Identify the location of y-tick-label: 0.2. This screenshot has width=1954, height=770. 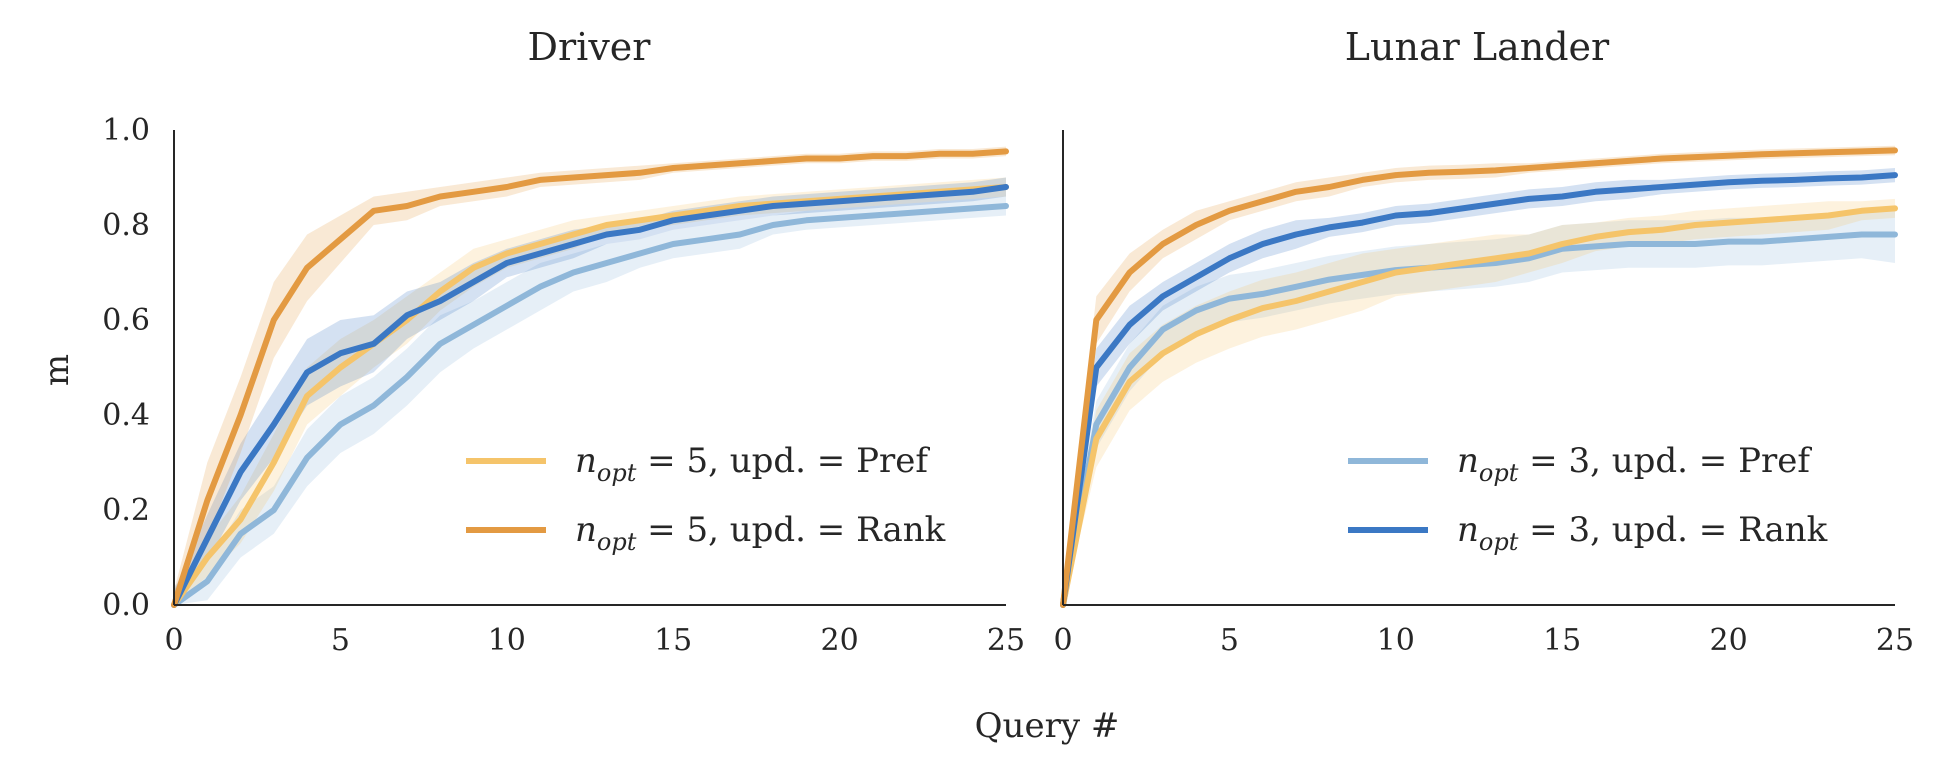
(126, 510).